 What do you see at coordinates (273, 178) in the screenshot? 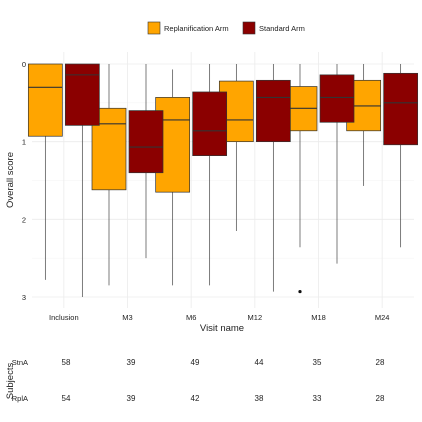
I see `box-series-1-m12` at bounding box center [273, 178].